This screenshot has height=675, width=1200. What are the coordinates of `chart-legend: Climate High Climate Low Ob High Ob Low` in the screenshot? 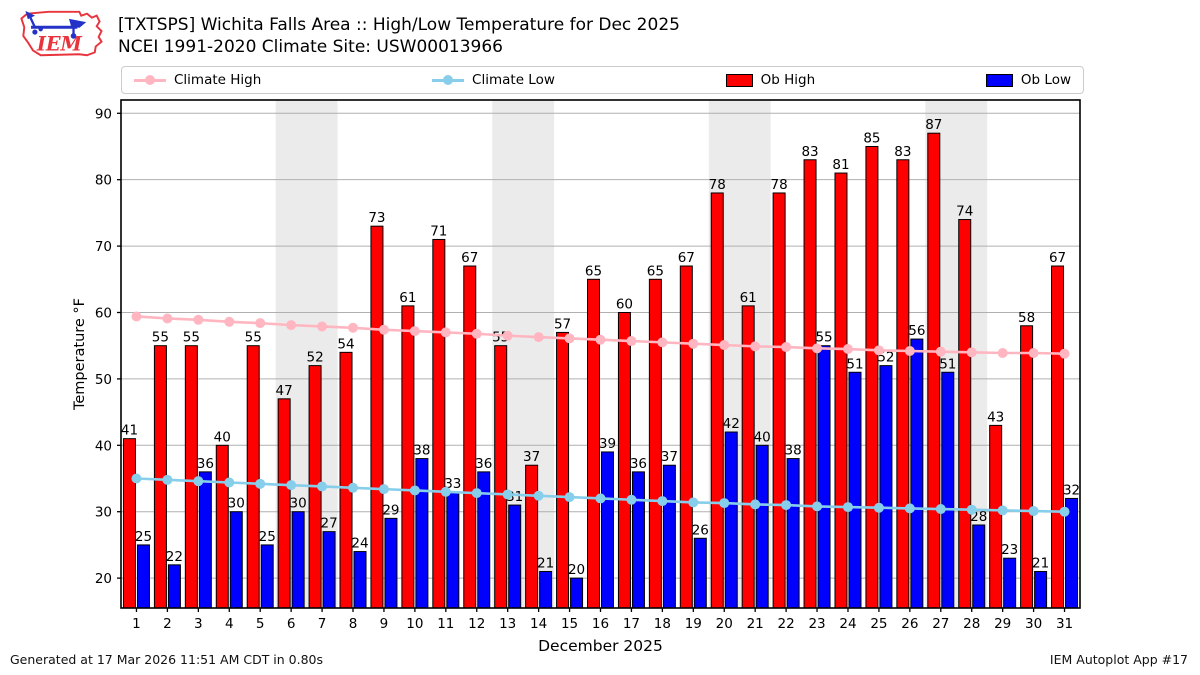 It's located at (602, 80).